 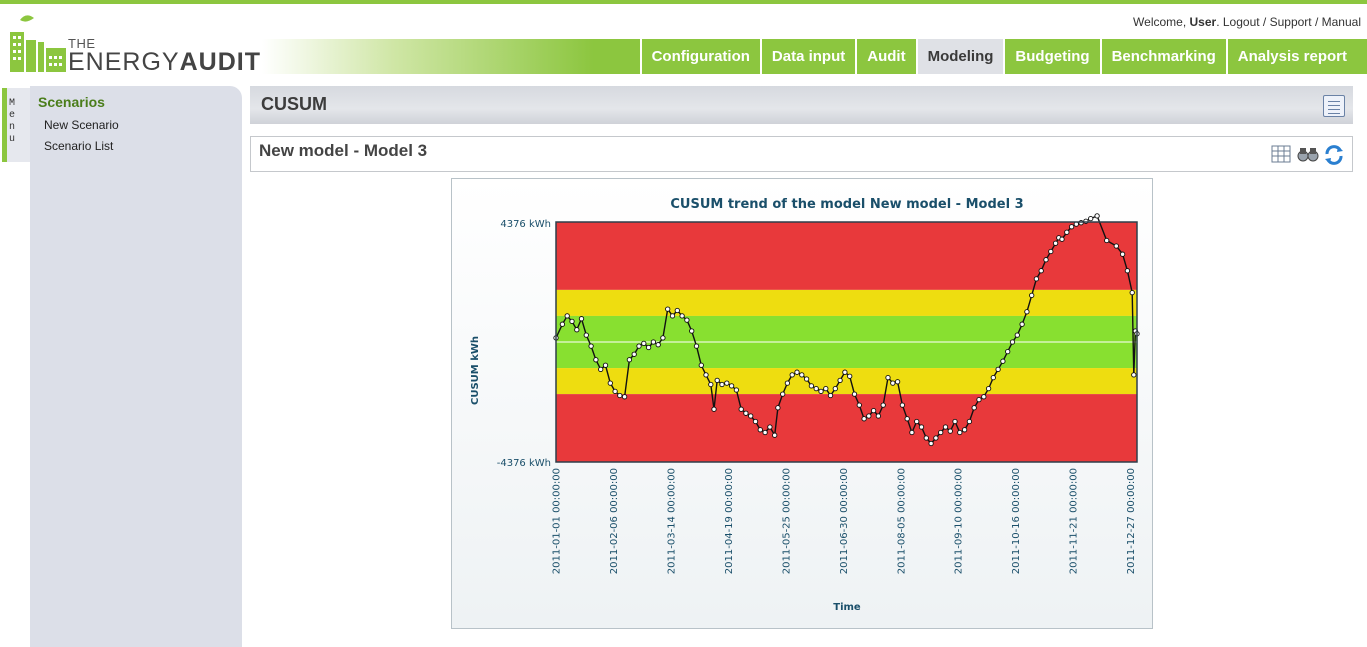 I want to click on binoculars-icon, so click(x=1307, y=154).